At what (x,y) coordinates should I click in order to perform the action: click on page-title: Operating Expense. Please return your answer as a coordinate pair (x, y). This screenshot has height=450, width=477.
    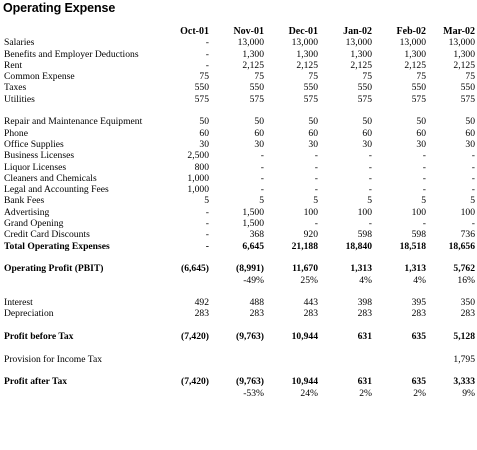
    Looking at the image, I should click on (59, 8).